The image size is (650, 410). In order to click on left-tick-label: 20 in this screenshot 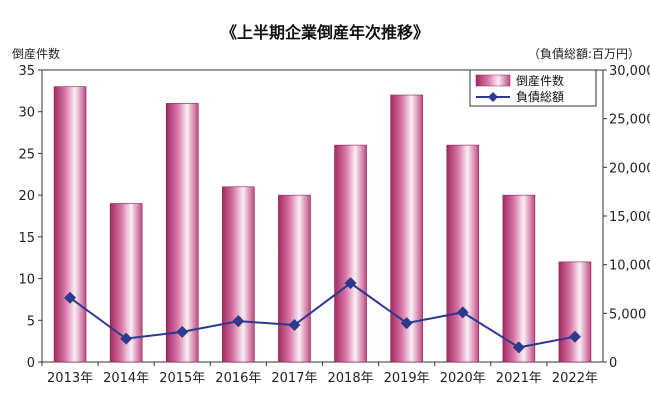, I will do `click(26, 196)`.